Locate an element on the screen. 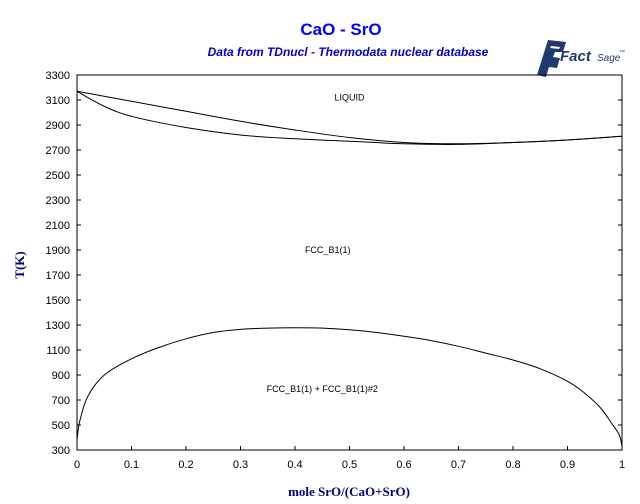 Image resolution: width=640 pixels, height=504 pixels. y-tick-label: 2700 is located at coordinates (58, 151).